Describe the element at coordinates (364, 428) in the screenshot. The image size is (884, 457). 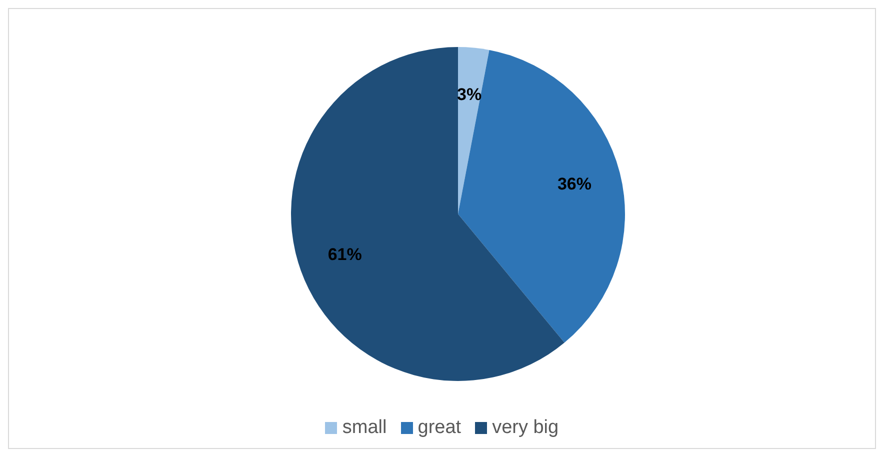
I see `legend-label: small` at that location.